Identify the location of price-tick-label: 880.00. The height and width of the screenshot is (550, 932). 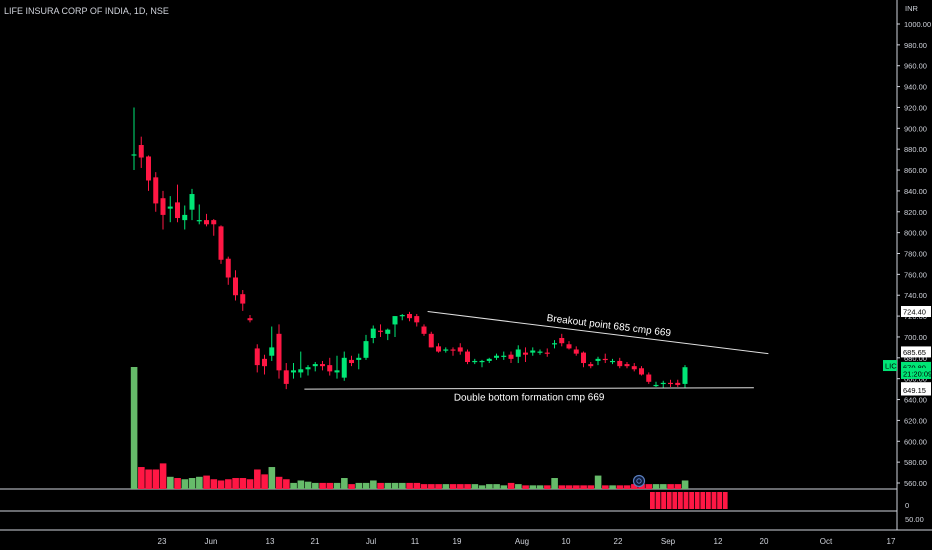
(915, 149).